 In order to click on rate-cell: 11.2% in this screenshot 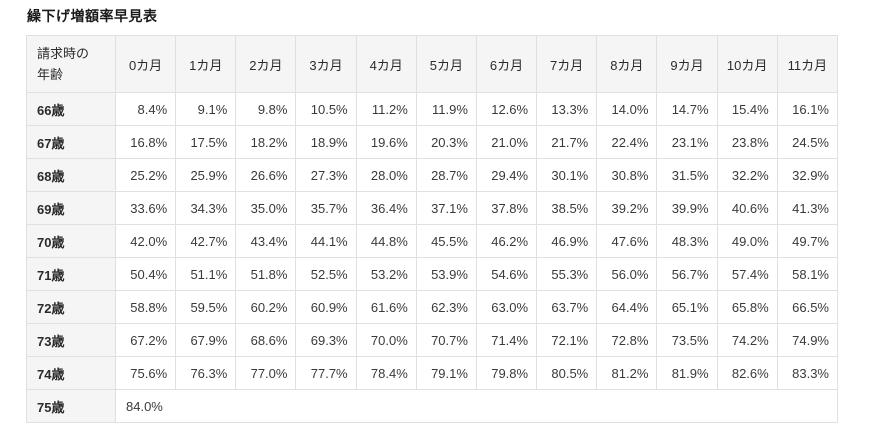, I will do `click(386, 109)`.